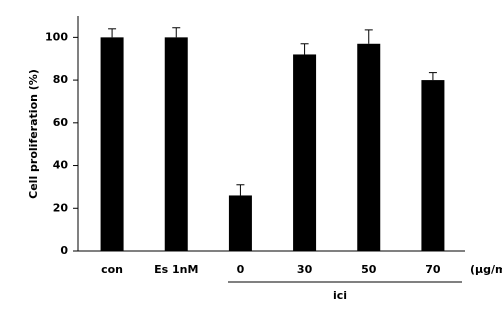 Image resolution: width=502 pixels, height=310 pixels. Describe the element at coordinates (64, 250) in the screenshot. I see `y-tick-label: 0` at that location.